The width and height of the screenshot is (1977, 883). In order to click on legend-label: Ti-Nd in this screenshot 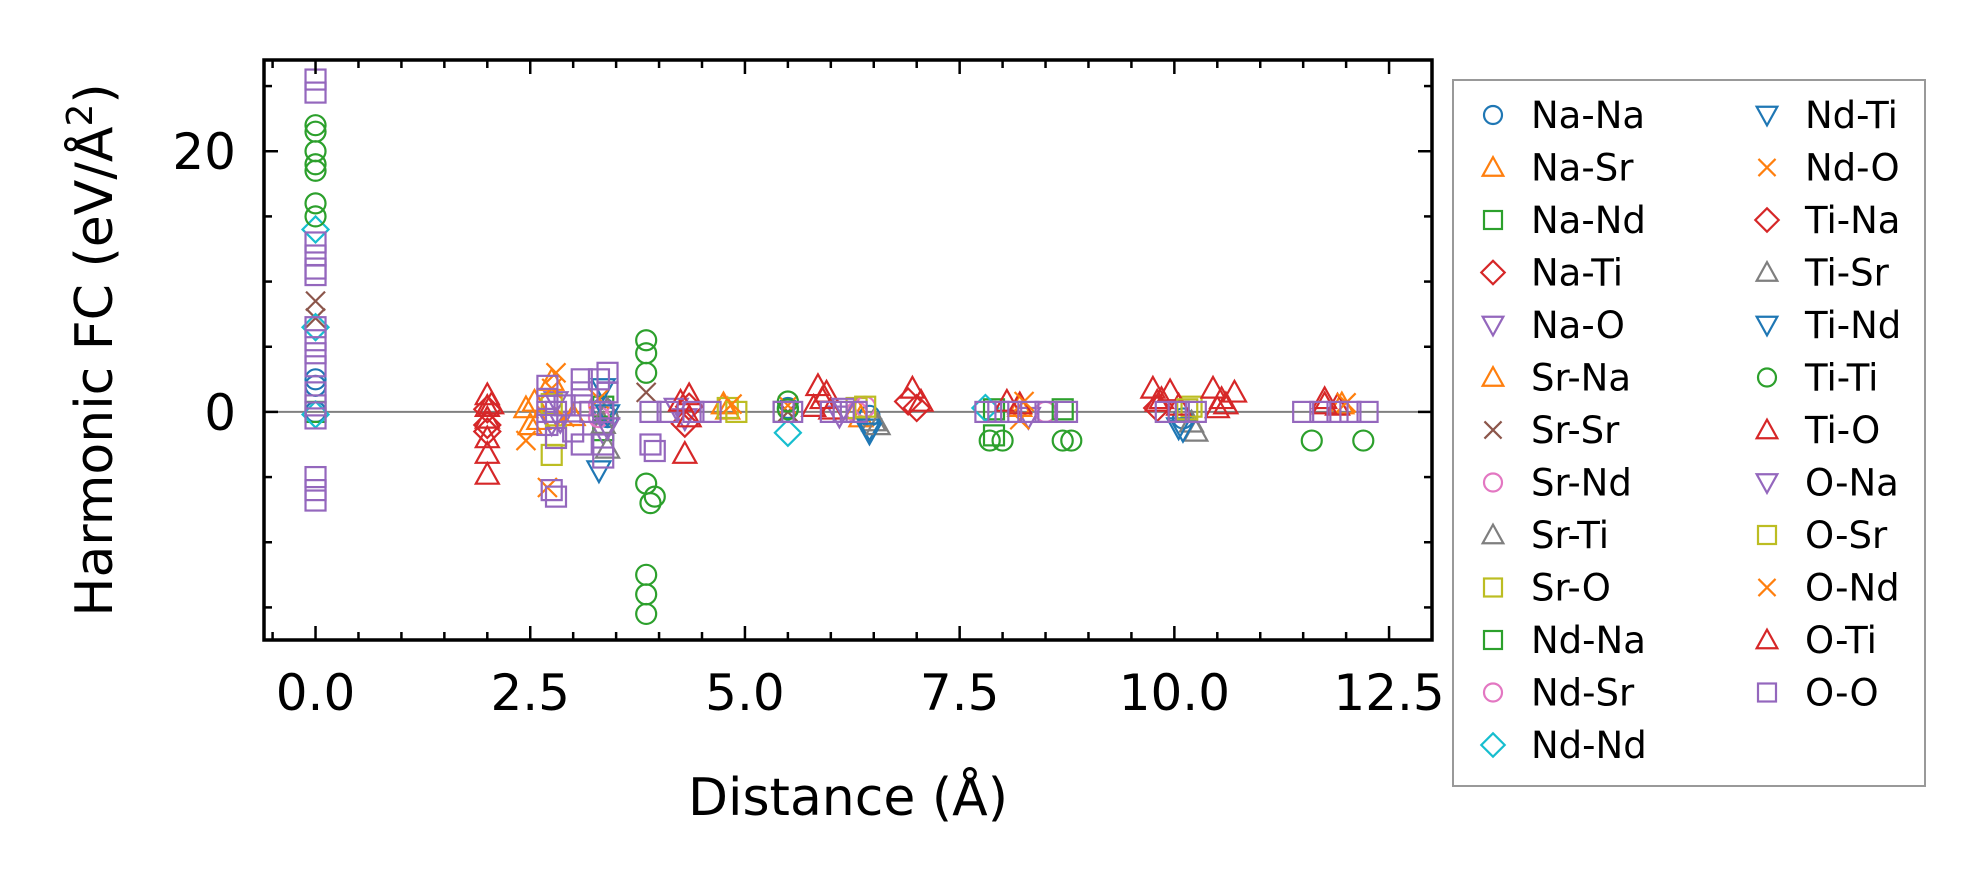, I will do `click(1852, 325)`.